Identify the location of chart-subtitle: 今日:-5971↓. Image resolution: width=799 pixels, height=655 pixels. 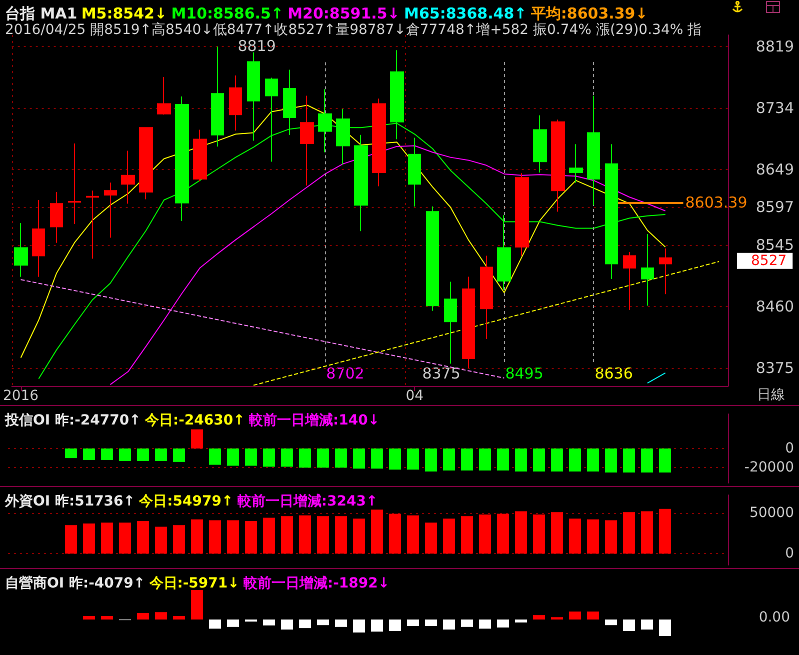
(194, 584).